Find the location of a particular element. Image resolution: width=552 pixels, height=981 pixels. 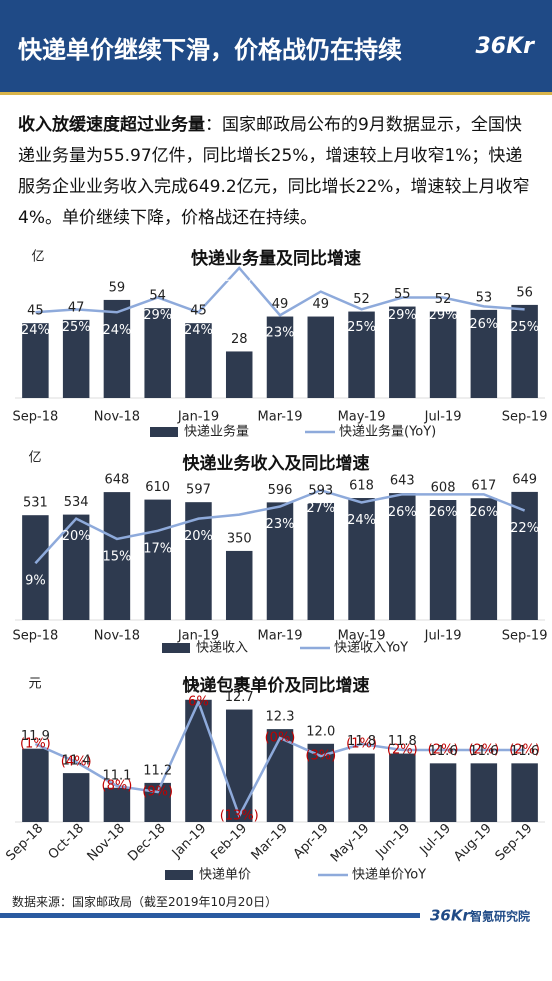

bar-label: 617 is located at coordinates (483, 486).